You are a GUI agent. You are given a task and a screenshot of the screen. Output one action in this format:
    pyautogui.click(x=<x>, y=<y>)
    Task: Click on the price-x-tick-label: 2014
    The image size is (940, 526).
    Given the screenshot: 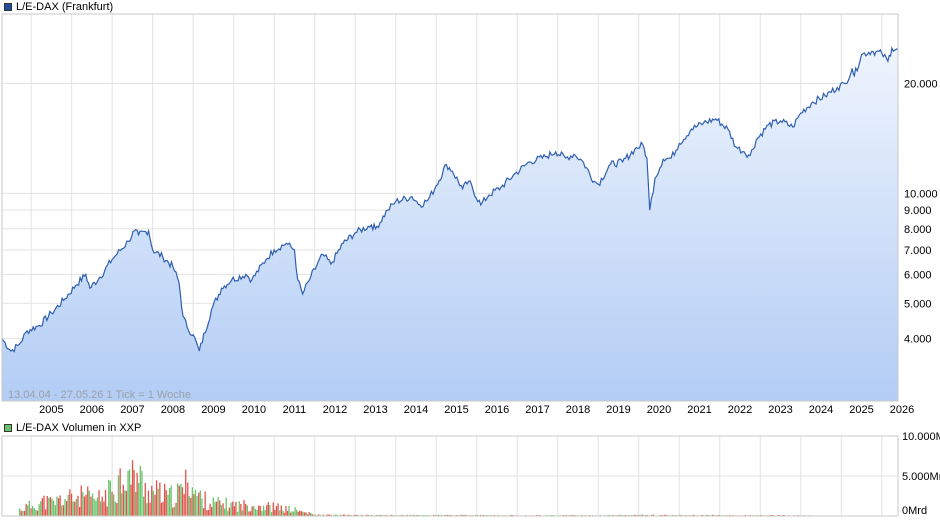 What is the action you would take?
    pyautogui.click(x=416, y=410)
    